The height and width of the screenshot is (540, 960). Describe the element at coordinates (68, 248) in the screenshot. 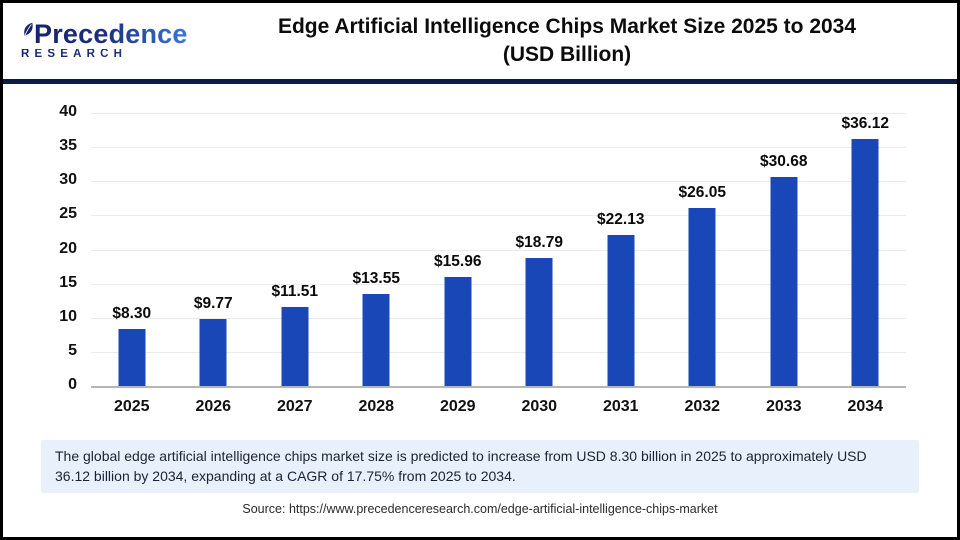

I see `y-axis-tick-label: 20` at that location.